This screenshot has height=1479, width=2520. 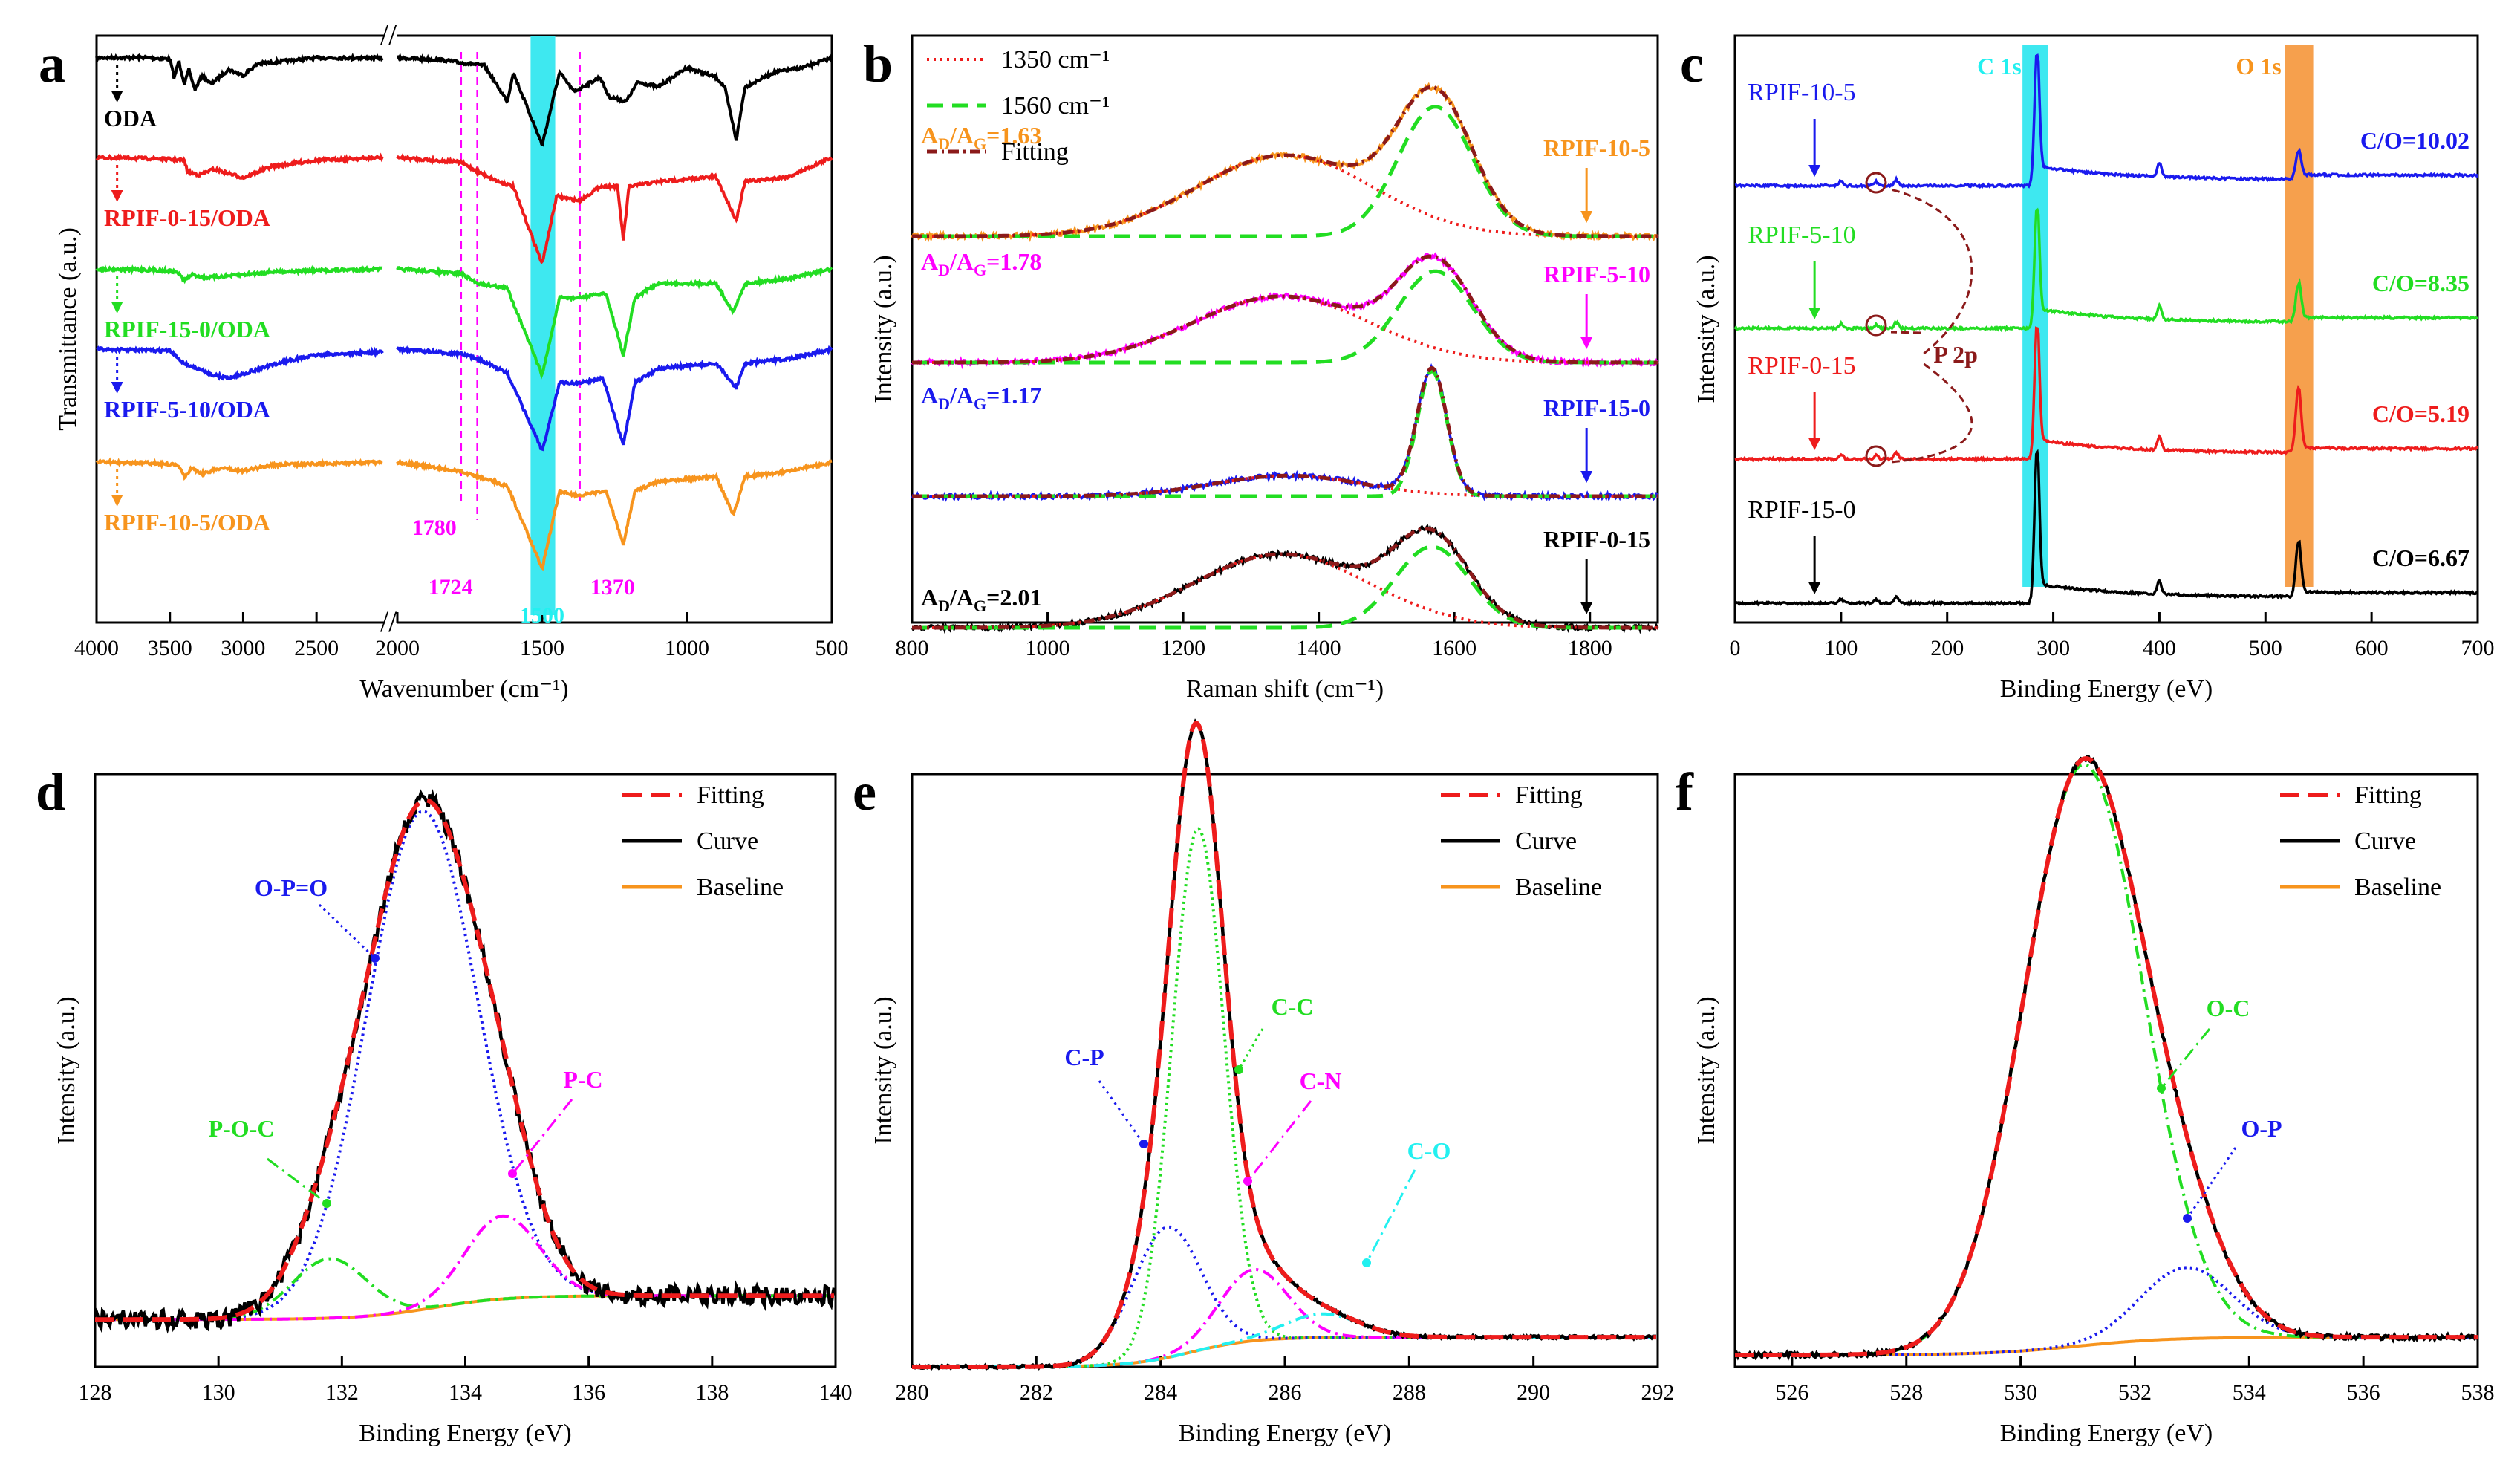 What do you see at coordinates (1801, 92) in the screenshot?
I see `c-sample-label: RPIF-10-5` at bounding box center [1801, 92].